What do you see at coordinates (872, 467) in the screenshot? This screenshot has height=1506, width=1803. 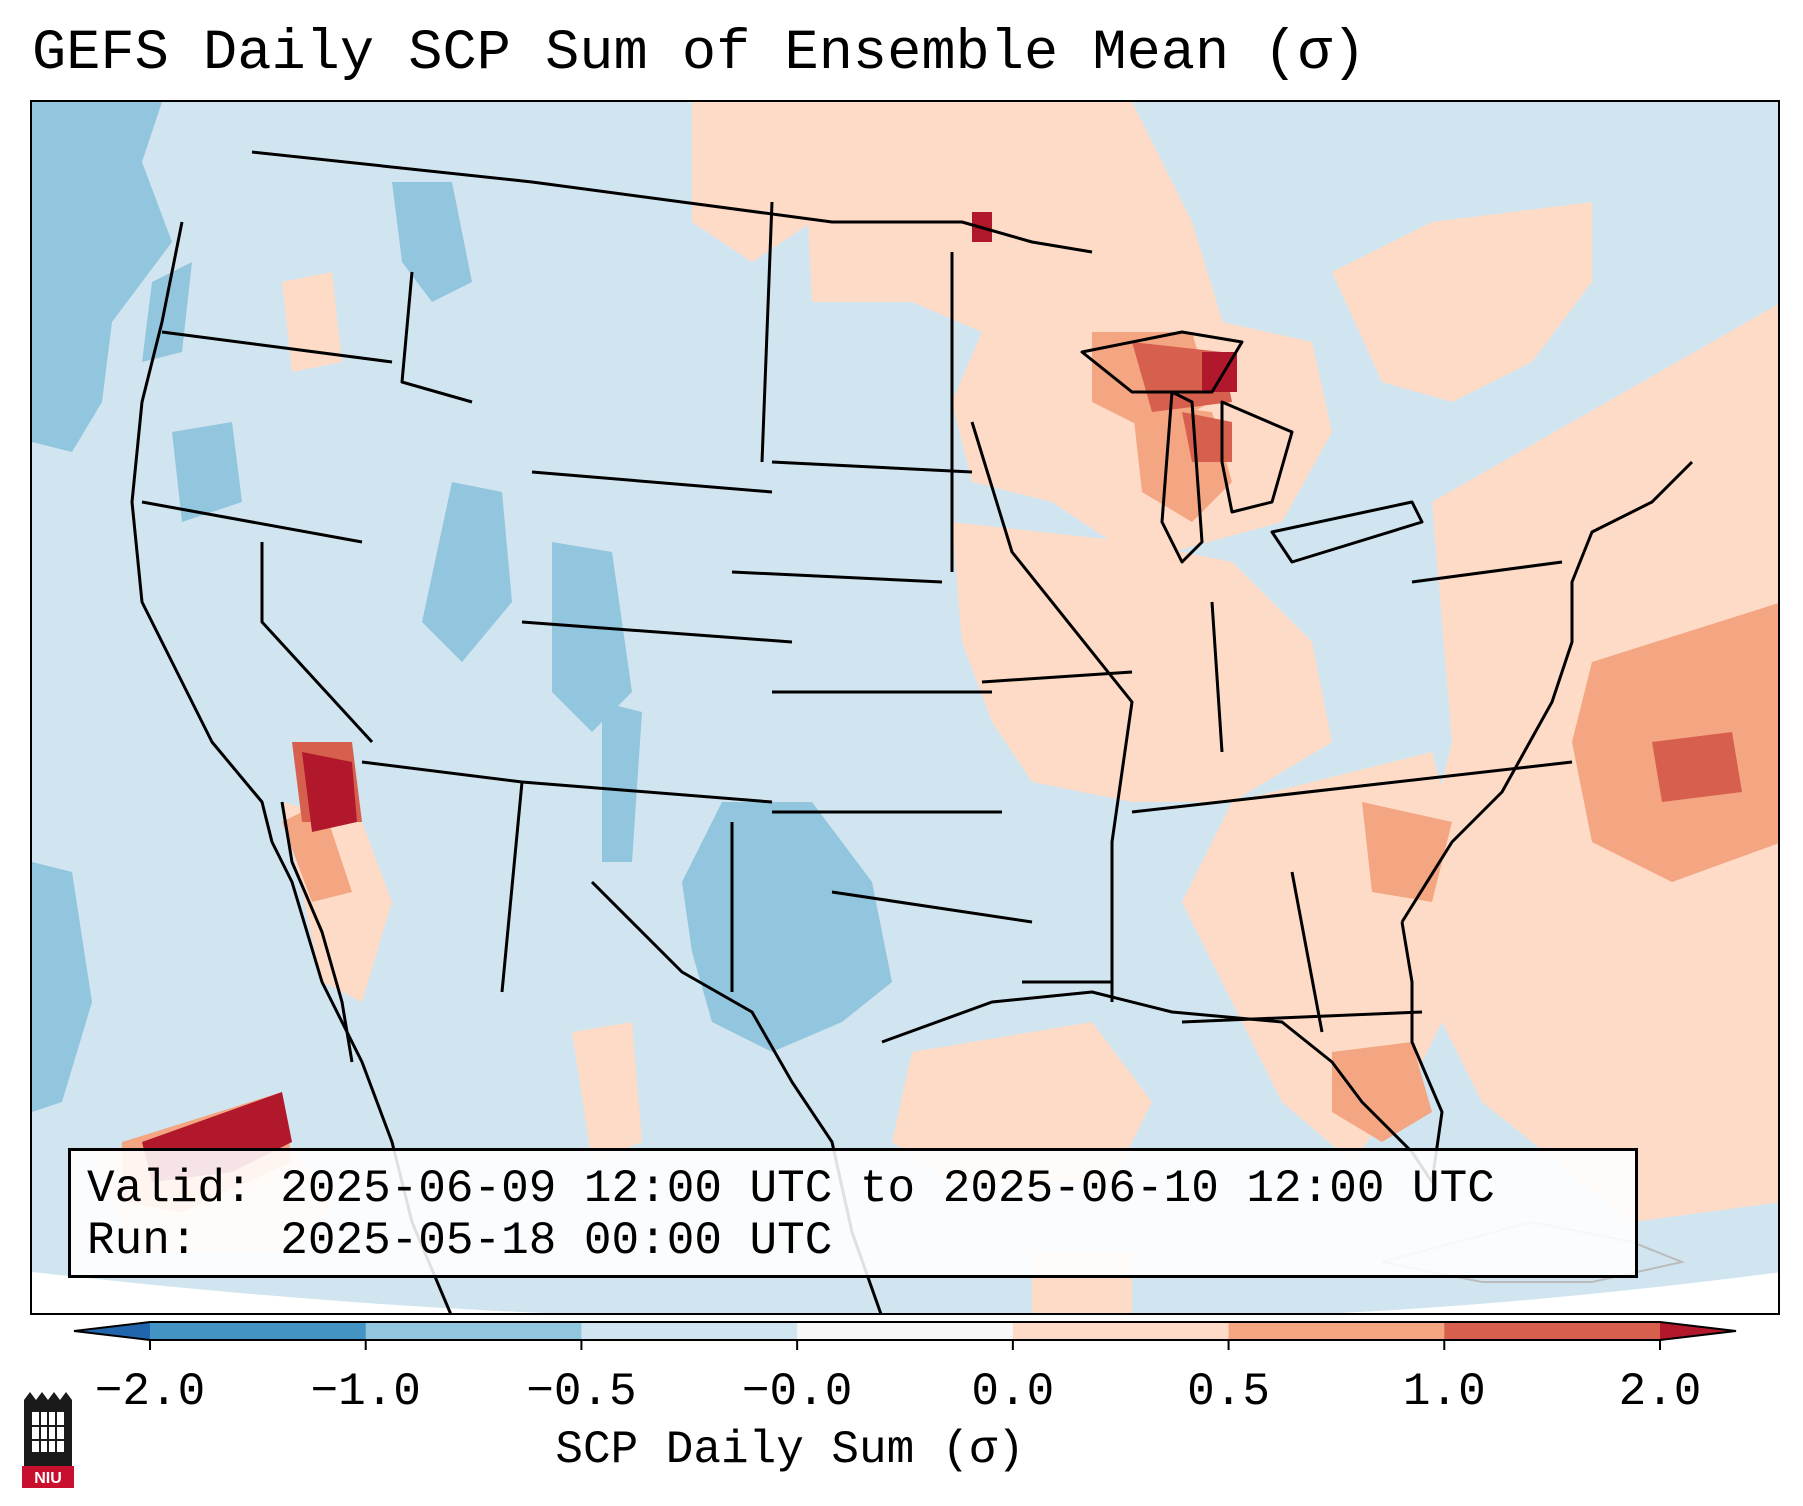 I see `state-line-dakotas` at bounding box center [872, 467].